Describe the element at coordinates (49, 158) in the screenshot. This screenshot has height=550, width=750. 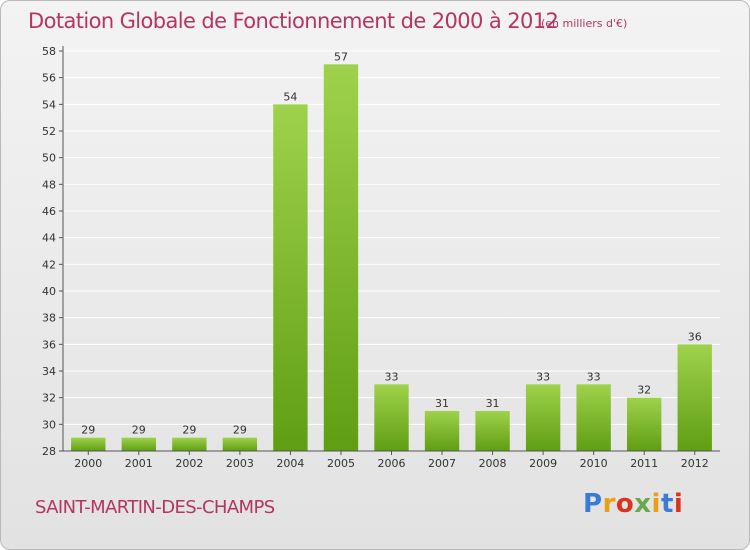
I see `y-tick-label: 50` at that location.